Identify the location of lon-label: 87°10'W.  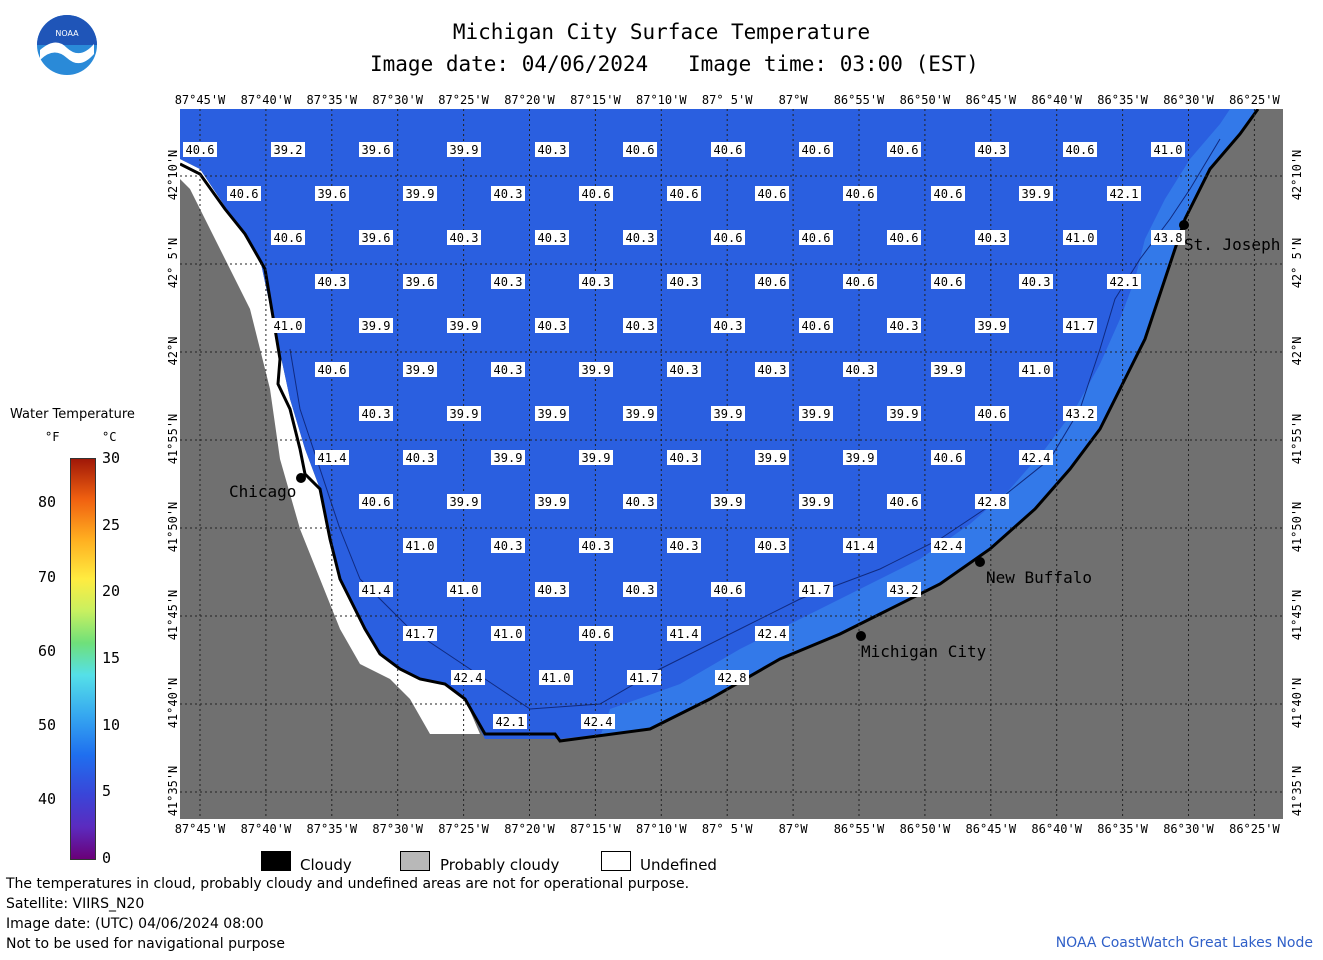
(661, 100).